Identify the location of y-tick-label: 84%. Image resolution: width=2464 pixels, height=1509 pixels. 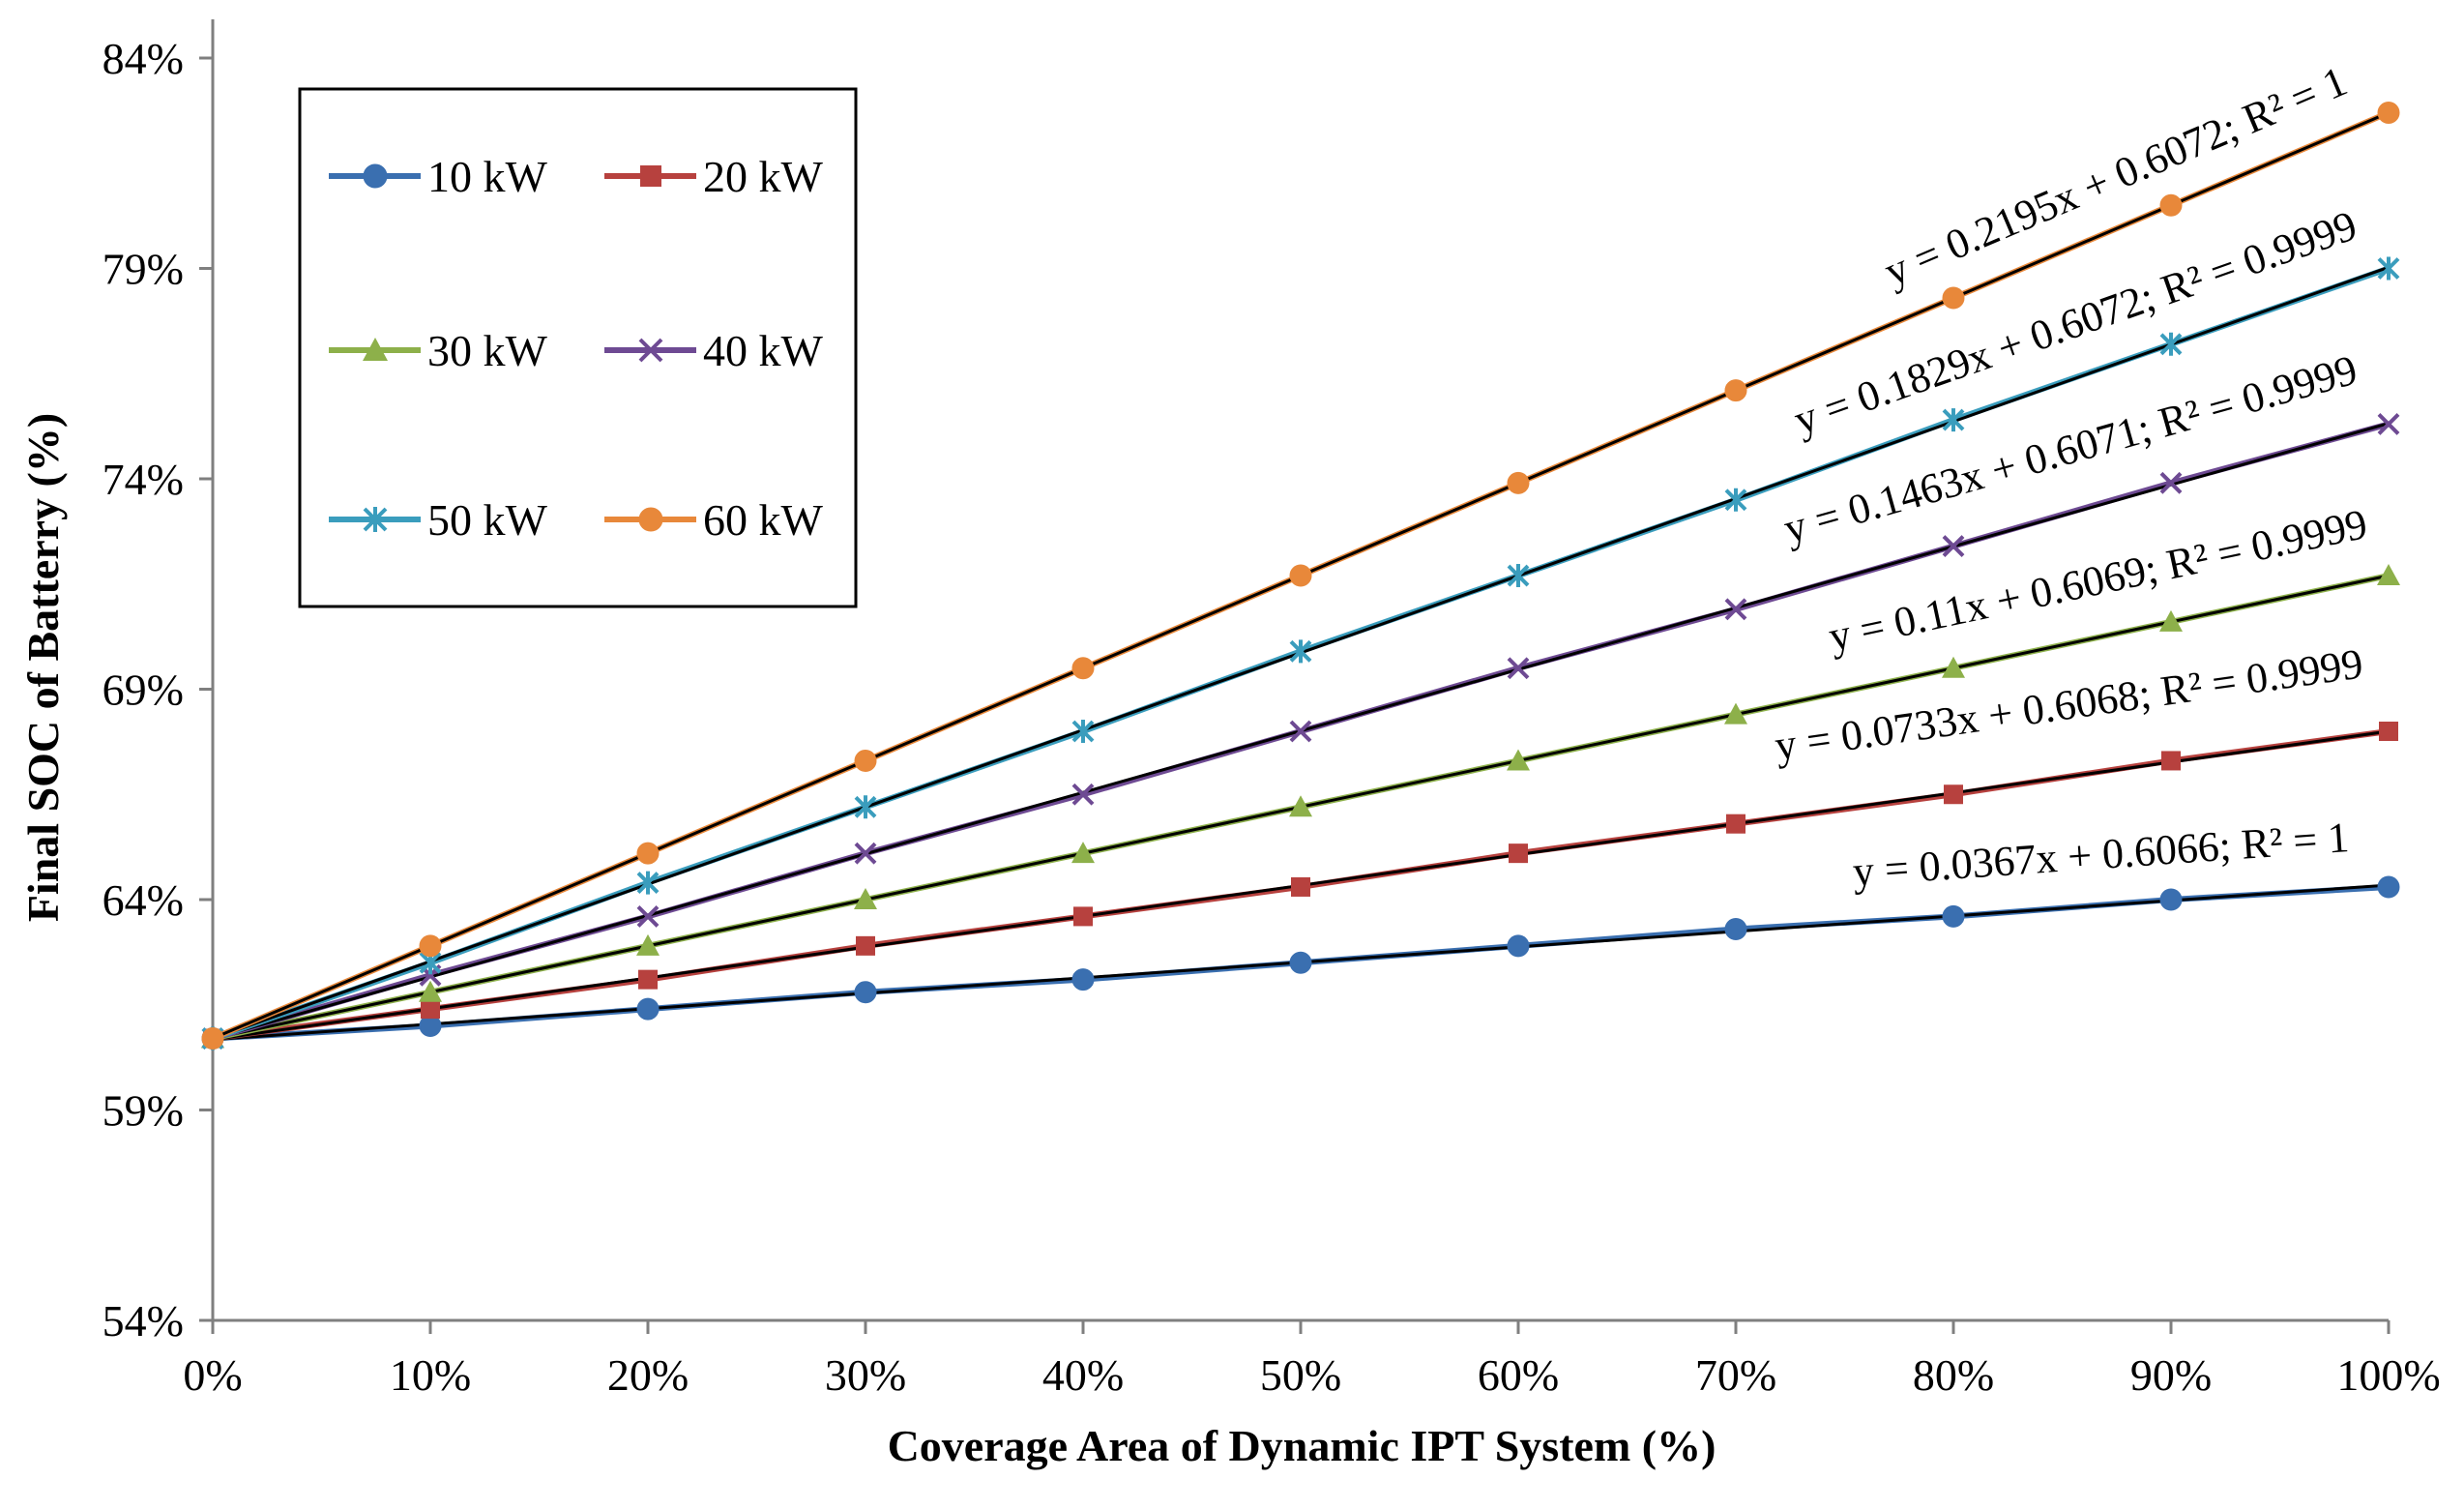
(143, 59).